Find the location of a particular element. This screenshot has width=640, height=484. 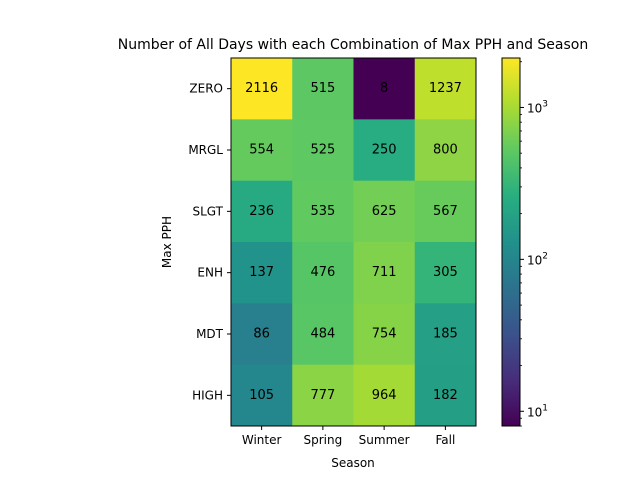

cell-value-label: 476 is located at coordinates (322, 272).